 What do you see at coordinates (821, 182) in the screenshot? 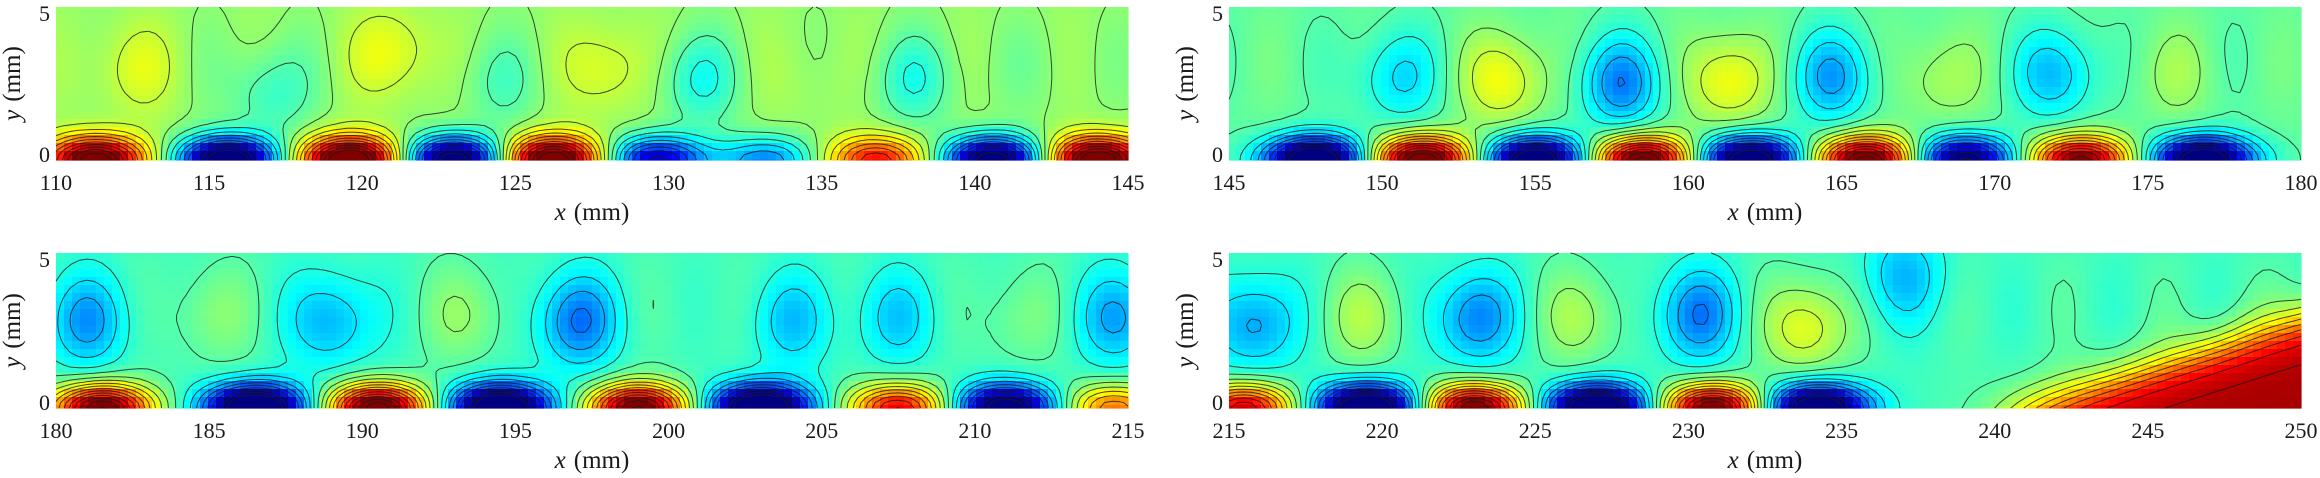
I see `x-tick-label: 135` at bounding box center [821, 182].